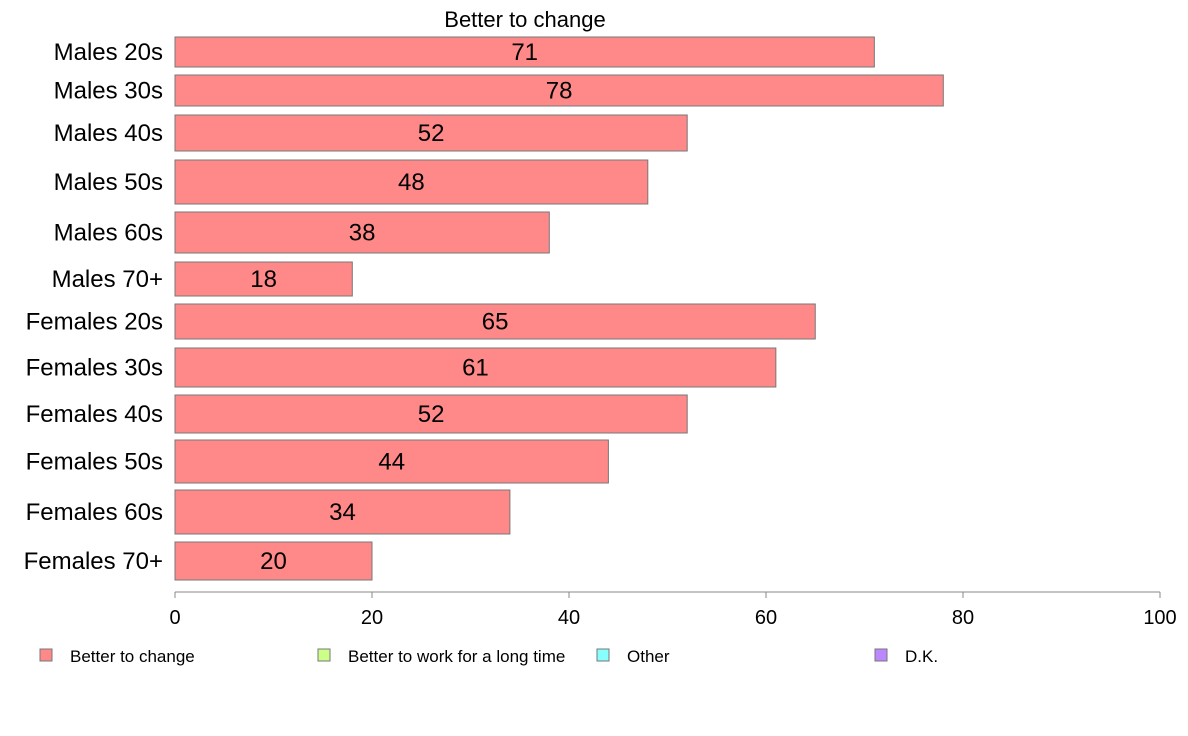  I want to click on x-tick-label: 80, so click(963, 618).